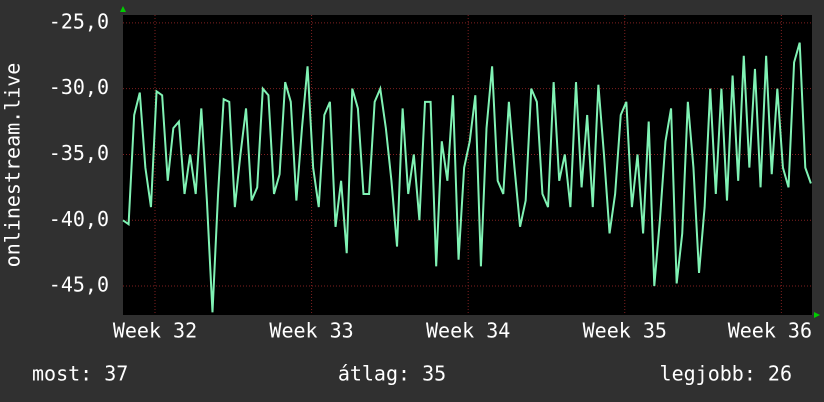 Image resolution: width=824 pixels, height=402 pixels. I want to click on y-tick-label: -30,0, so click(79, 87).